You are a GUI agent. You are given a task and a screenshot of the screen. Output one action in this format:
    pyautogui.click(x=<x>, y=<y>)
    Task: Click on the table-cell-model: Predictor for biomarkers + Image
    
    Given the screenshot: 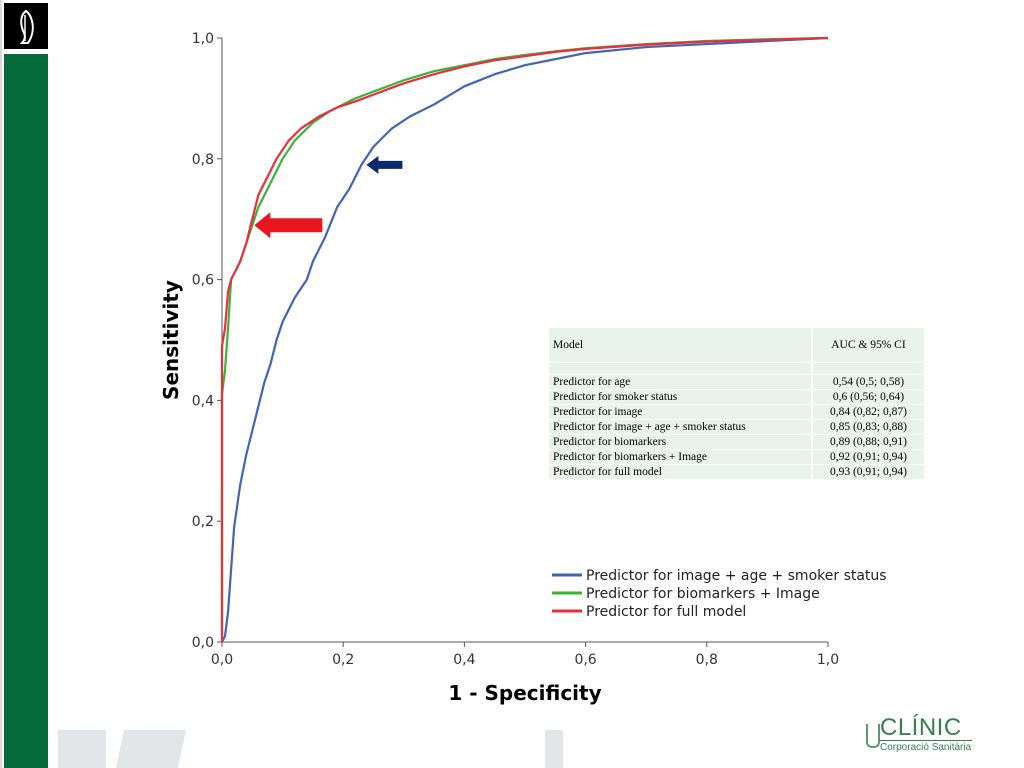 What is the action you would take?
    pyautogui.click(x=680, y=457)
    